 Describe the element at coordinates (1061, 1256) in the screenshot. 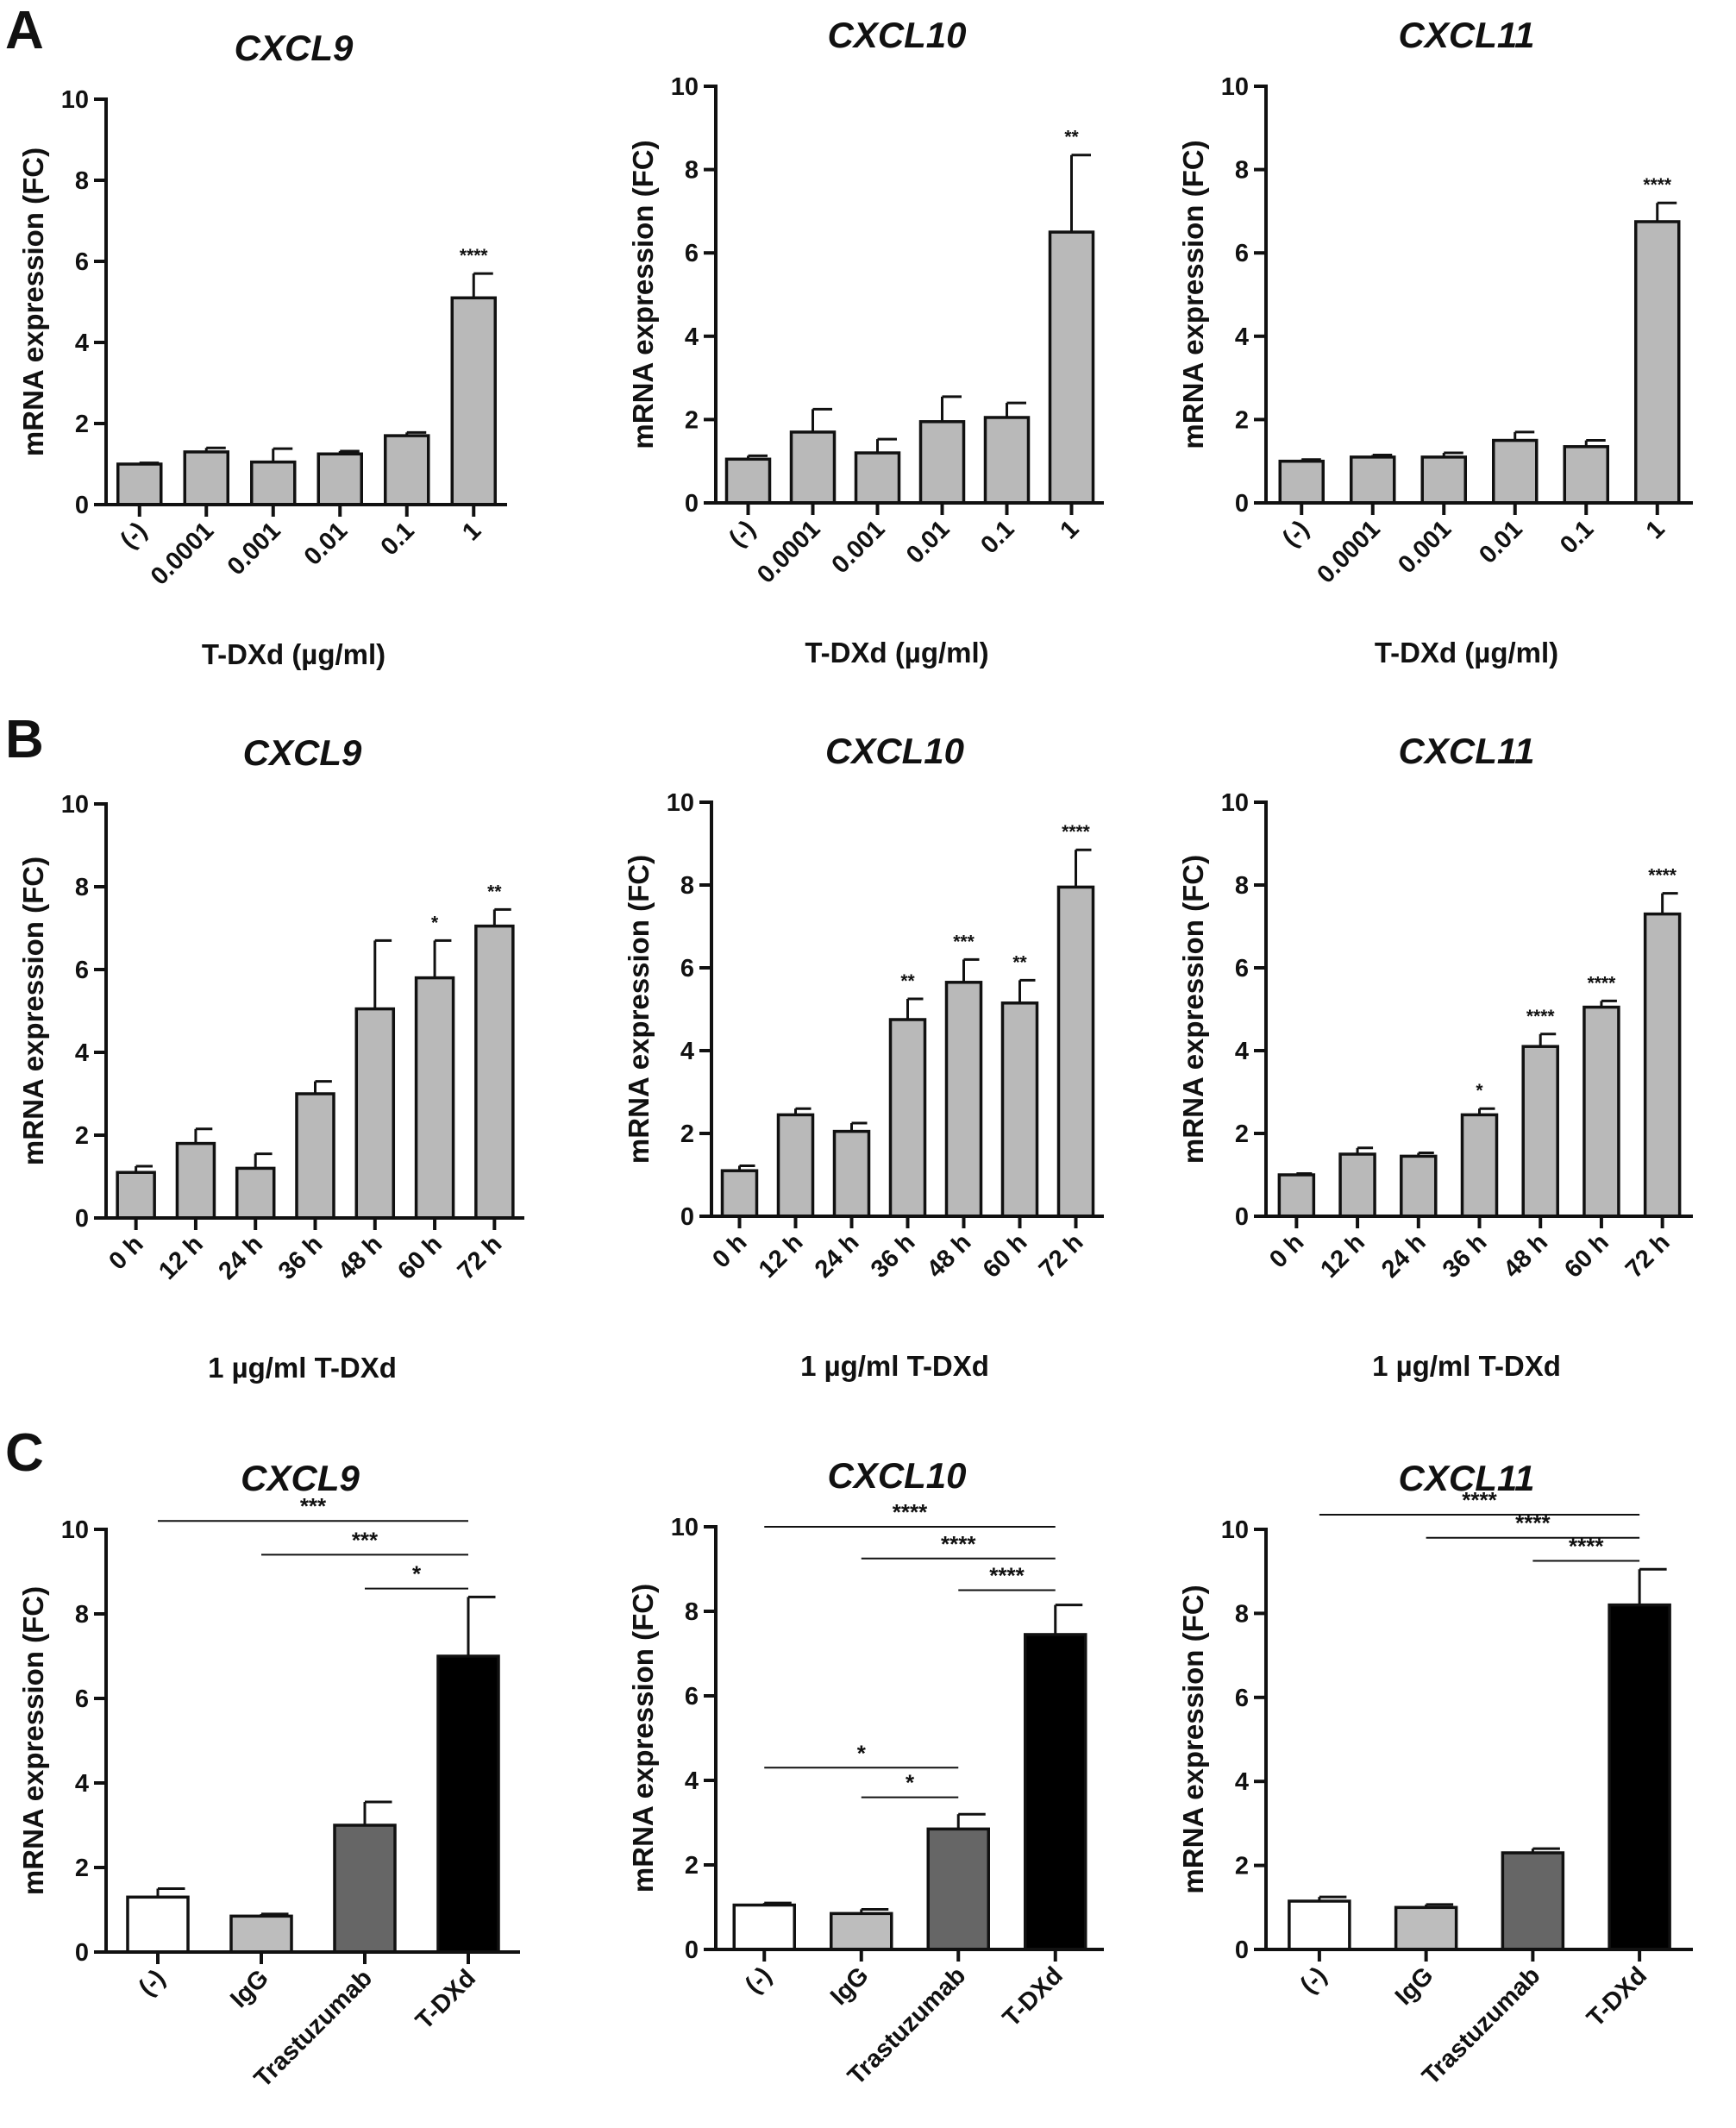

I see `x-category-label: 72 h` at that location.